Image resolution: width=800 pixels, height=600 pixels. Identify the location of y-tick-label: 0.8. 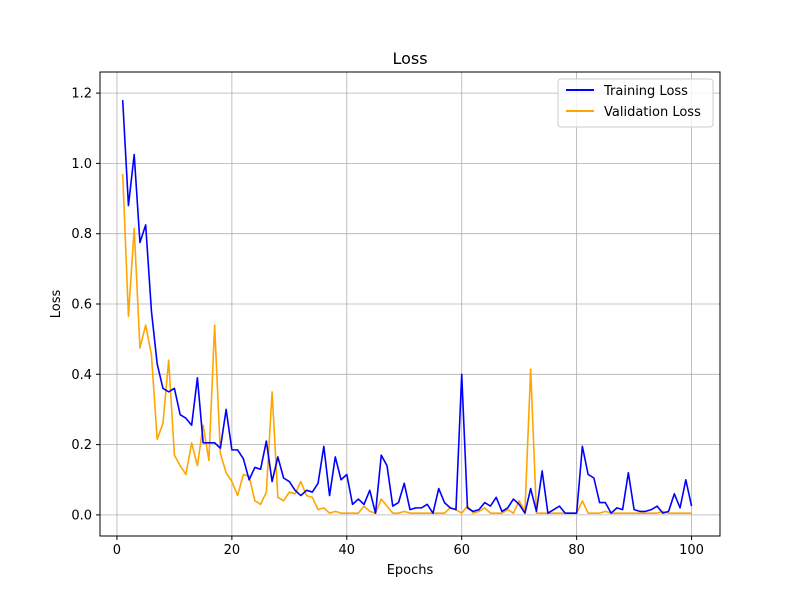
(81, 234).